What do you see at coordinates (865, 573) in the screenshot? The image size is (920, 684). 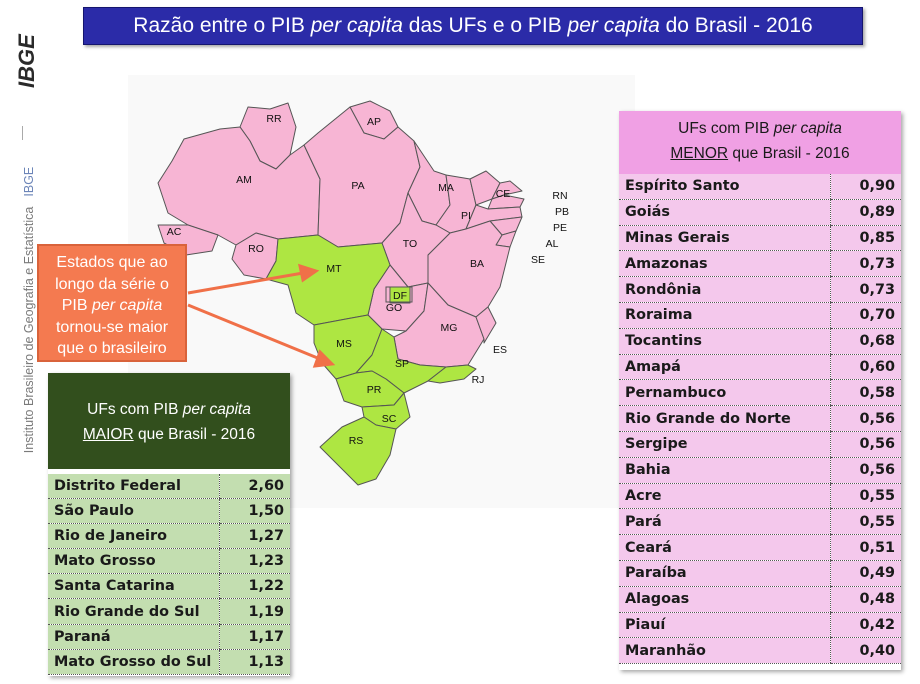 I see `ratio-value: 0,49` at bounding box center [865, 573].